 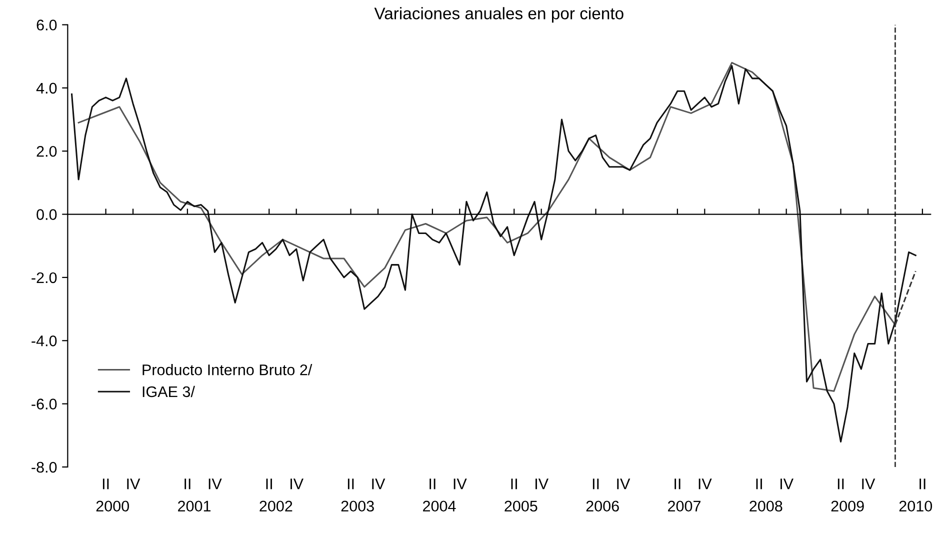 I want to click on y-tick-label: -2.0, so click(x=44, y=278).